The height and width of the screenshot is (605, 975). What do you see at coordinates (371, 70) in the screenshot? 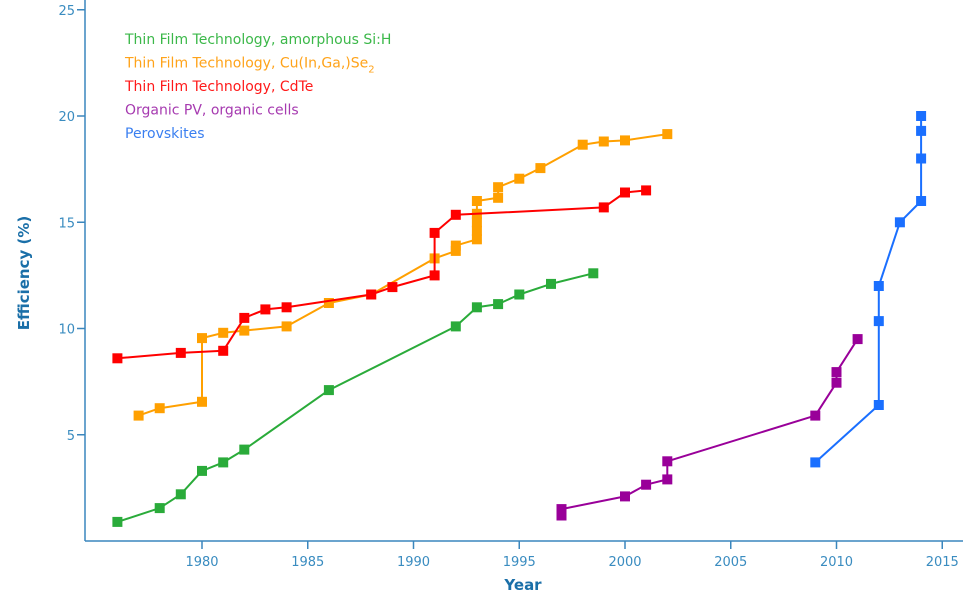
I see `legend-label-subscript: 2` at bounding box center [371, 70].